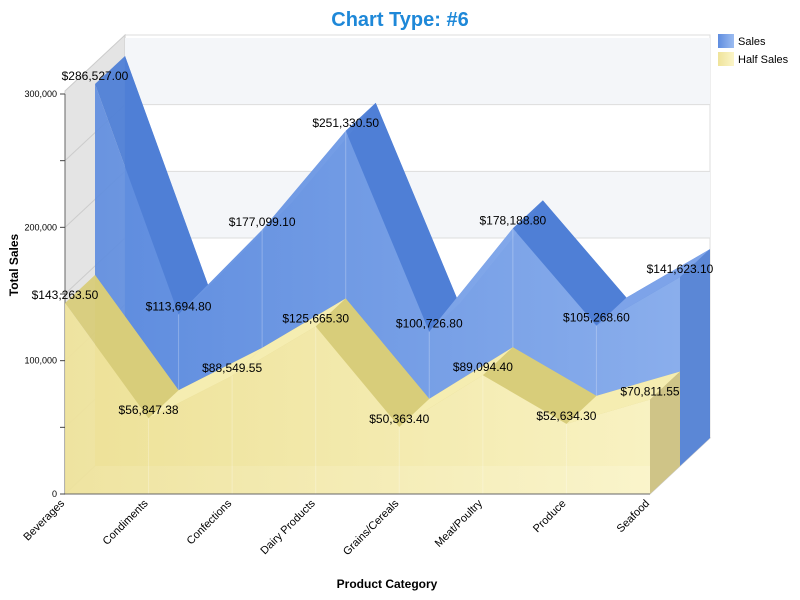  What do you see at coordinates (753, 50) in the screenshot?
I see `legend: Sales Half Sales` at bounding box center [753, 50].